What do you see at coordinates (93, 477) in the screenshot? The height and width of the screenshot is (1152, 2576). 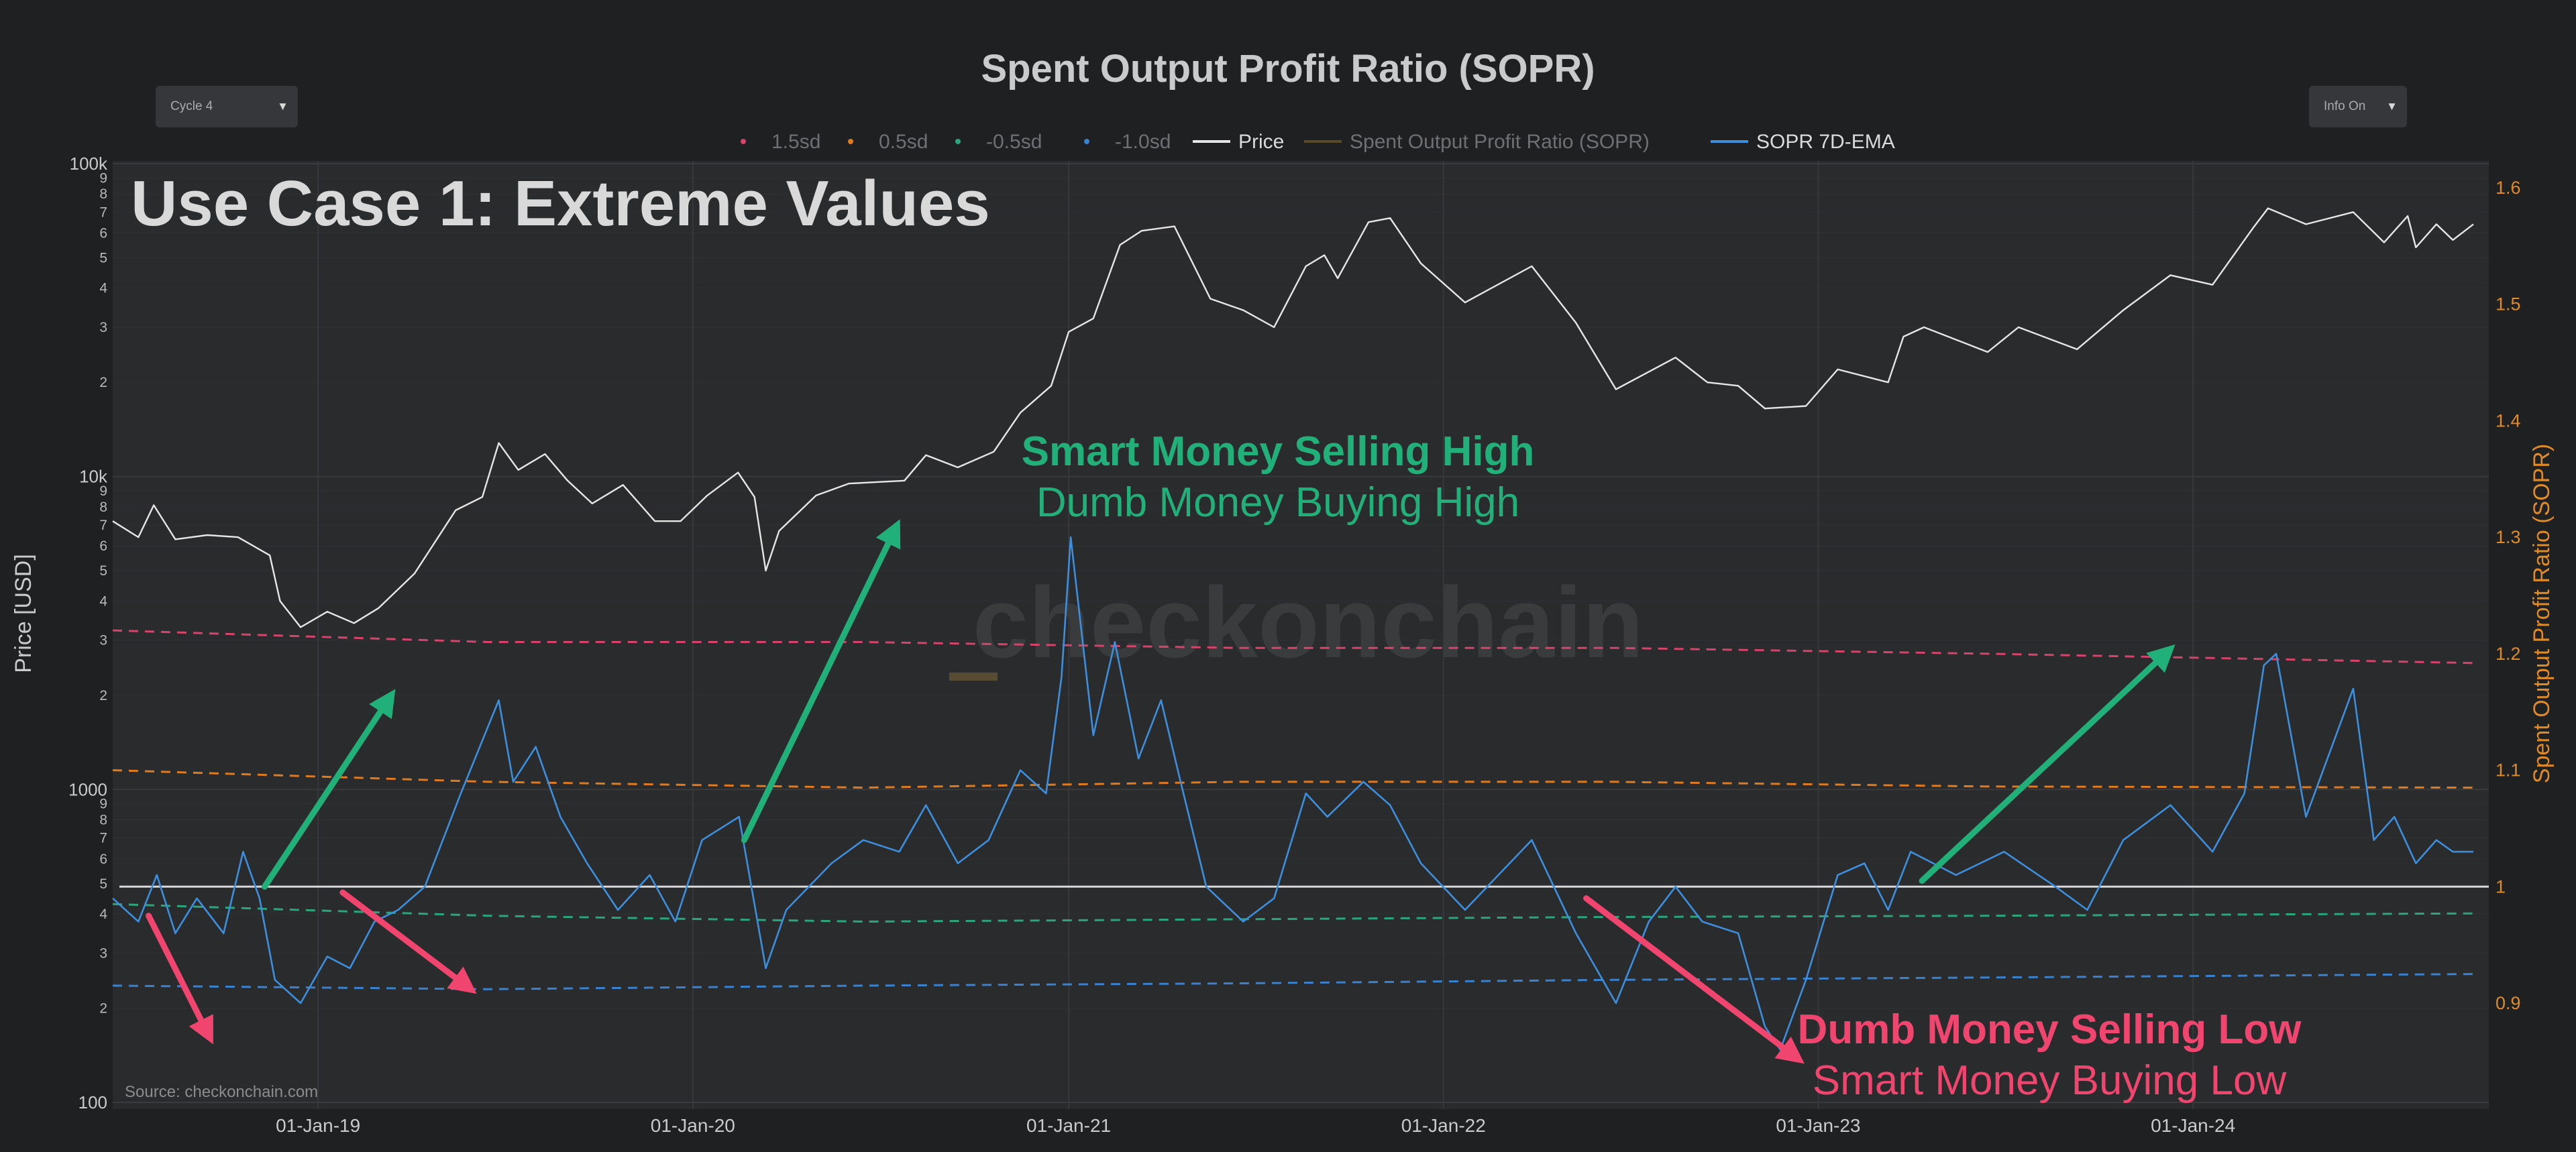 I see `left-tick-label: 10k` at bounding box center [93, 477].